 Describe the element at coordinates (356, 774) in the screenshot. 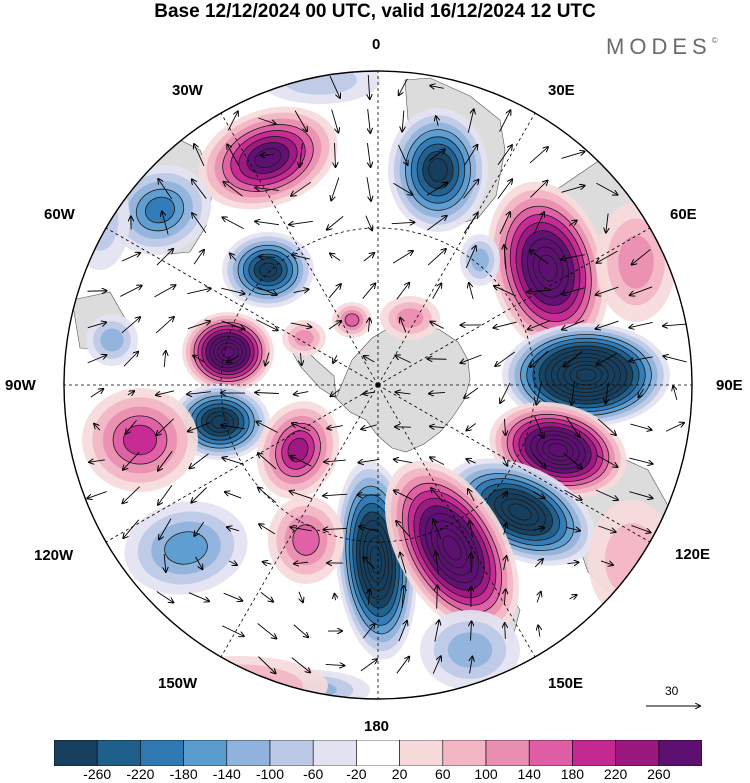

I see `colorbar-tick-label: -20` at that location.